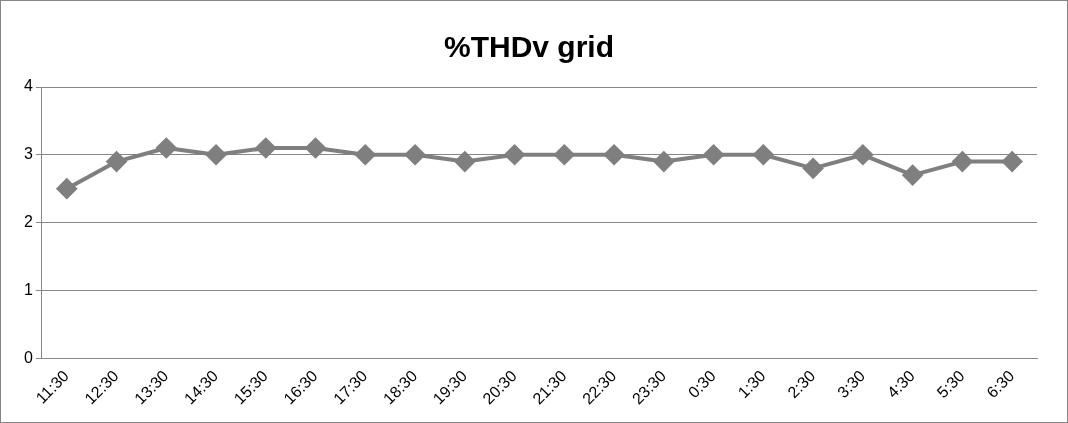  I want to click on y-tick-label: 4, so click(28, 86).